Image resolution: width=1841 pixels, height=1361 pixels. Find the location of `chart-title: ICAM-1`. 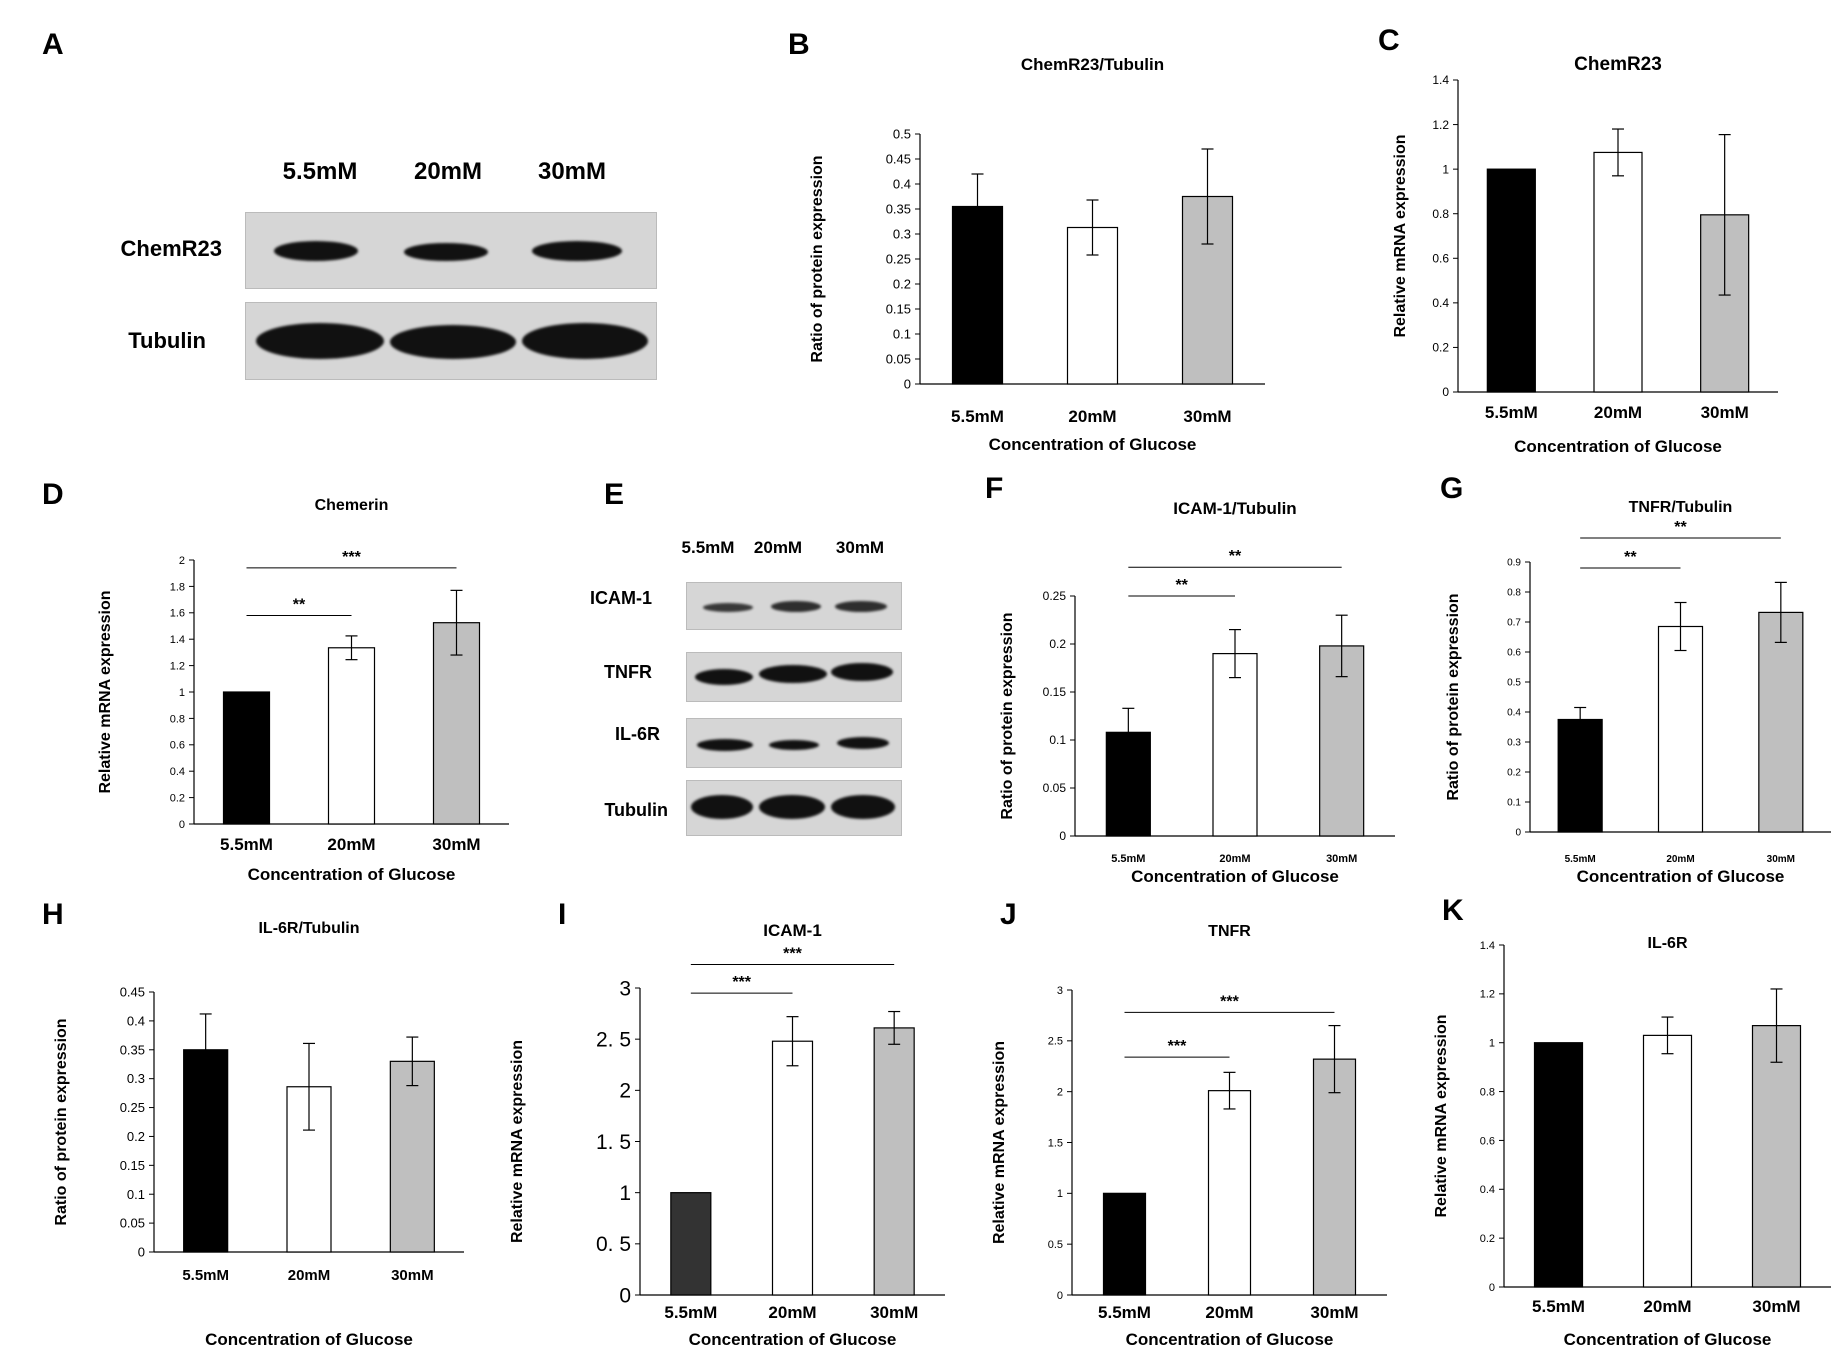

chart-title: ICAM-1 is located at coordinates (792, 930).